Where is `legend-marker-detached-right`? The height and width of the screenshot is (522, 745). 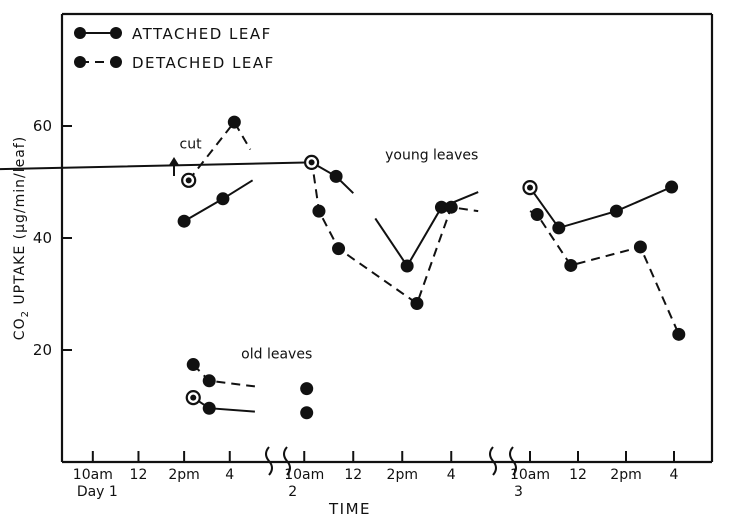
legend-marker-detached-right is located at coordinates (116, 62).